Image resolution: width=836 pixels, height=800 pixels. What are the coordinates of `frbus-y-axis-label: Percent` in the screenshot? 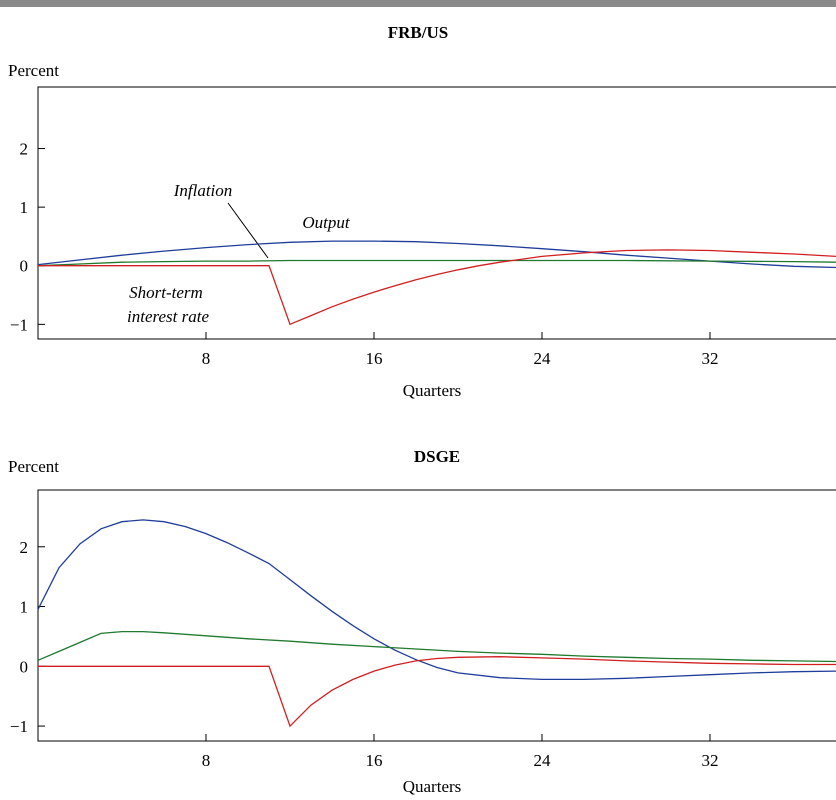 It's located at (33, 70).